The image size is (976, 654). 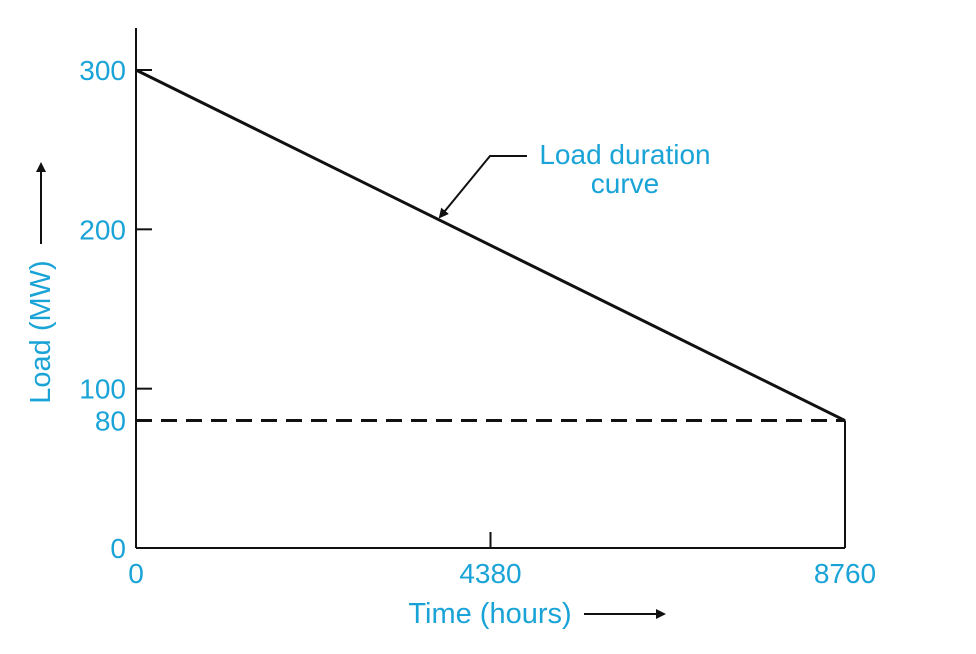 I want to click on annotation-pointer-arrow, so click(x=482, y=187).